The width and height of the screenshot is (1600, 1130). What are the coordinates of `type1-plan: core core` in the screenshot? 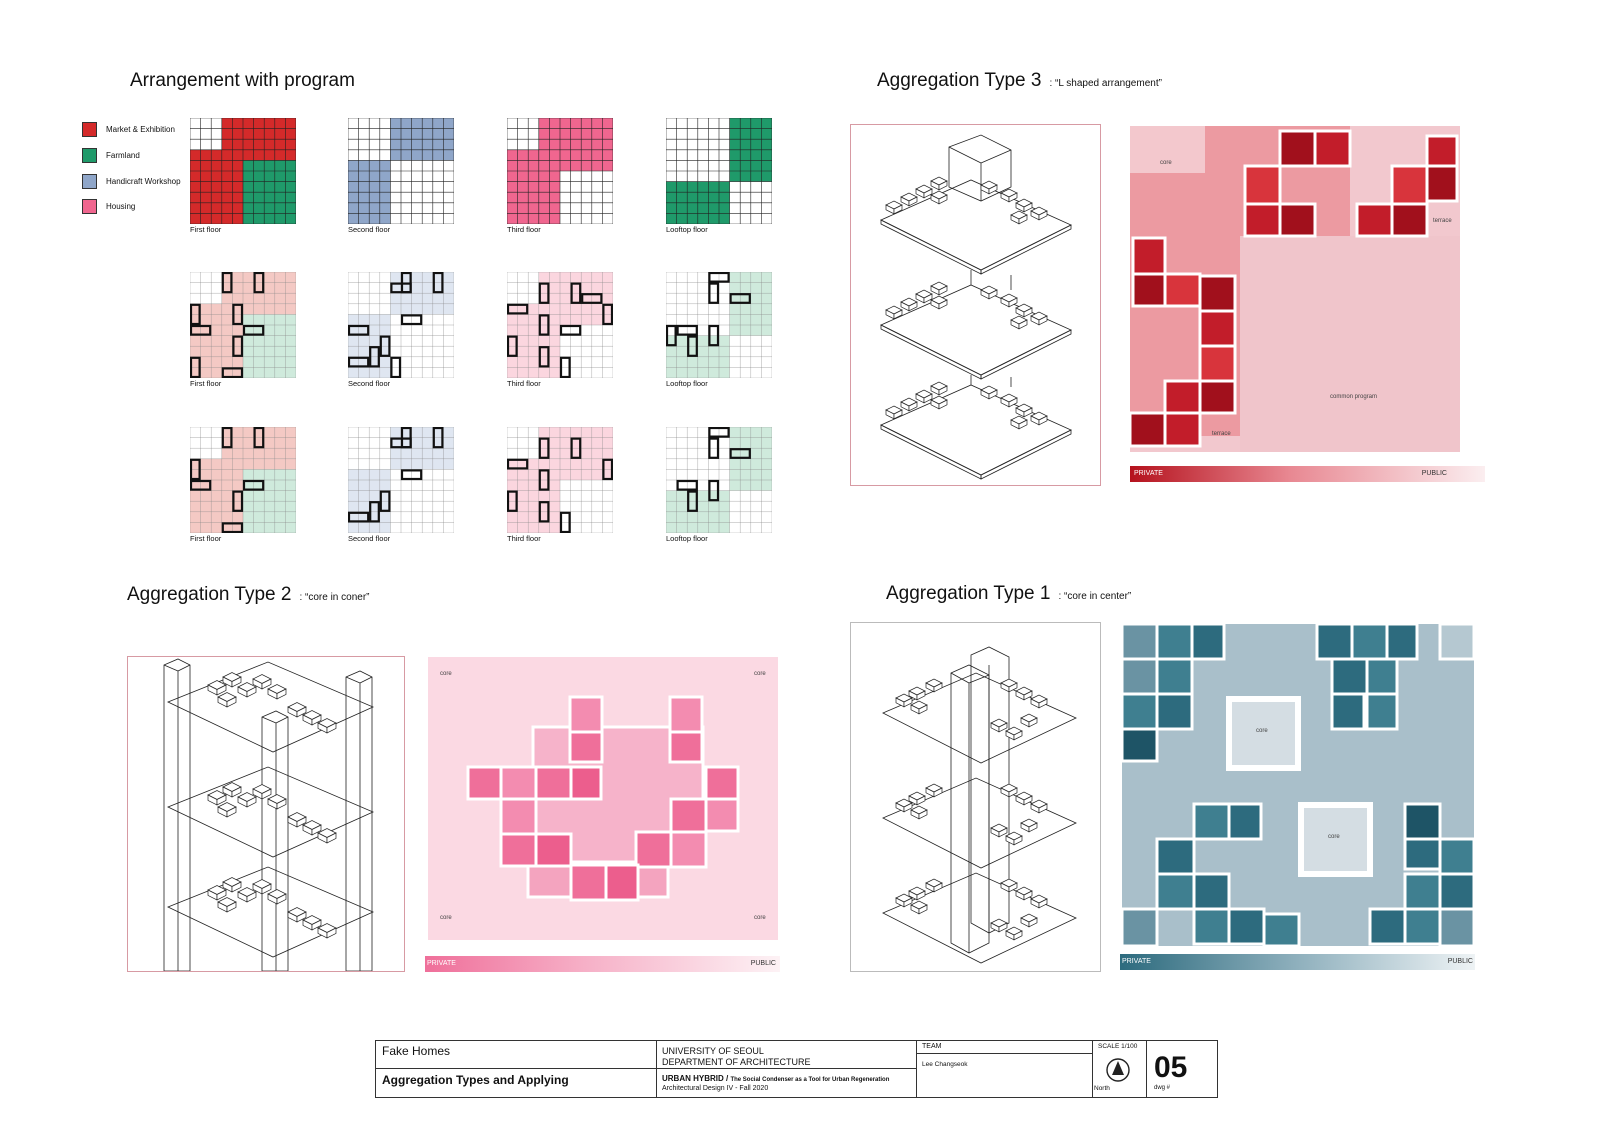 It's located at (1298, 785).